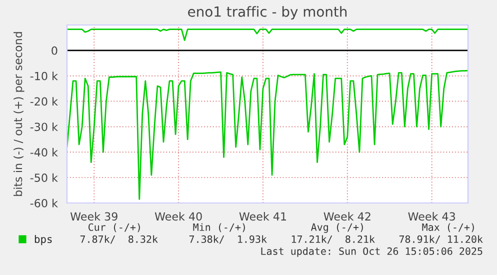 Image resolution: width=497 pixels, height=275 pixels. What do you see at coordinates (267, 34) in the screenshot?
I see `line-series` at bounding box center [267, 34].